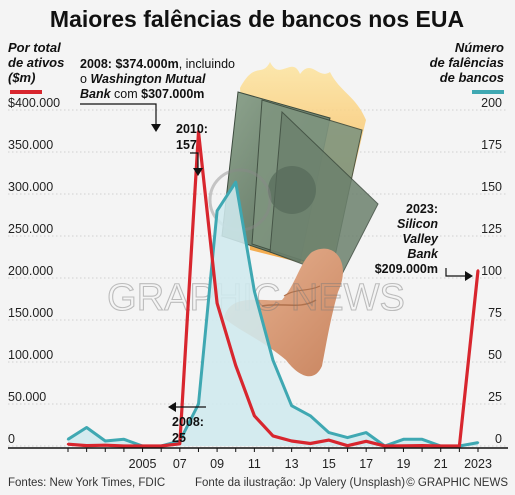  What do you see at coordinates (27, 397) in the screenshot?
I see `left-tick-label: 50.000` at bounding box center [27, 397].